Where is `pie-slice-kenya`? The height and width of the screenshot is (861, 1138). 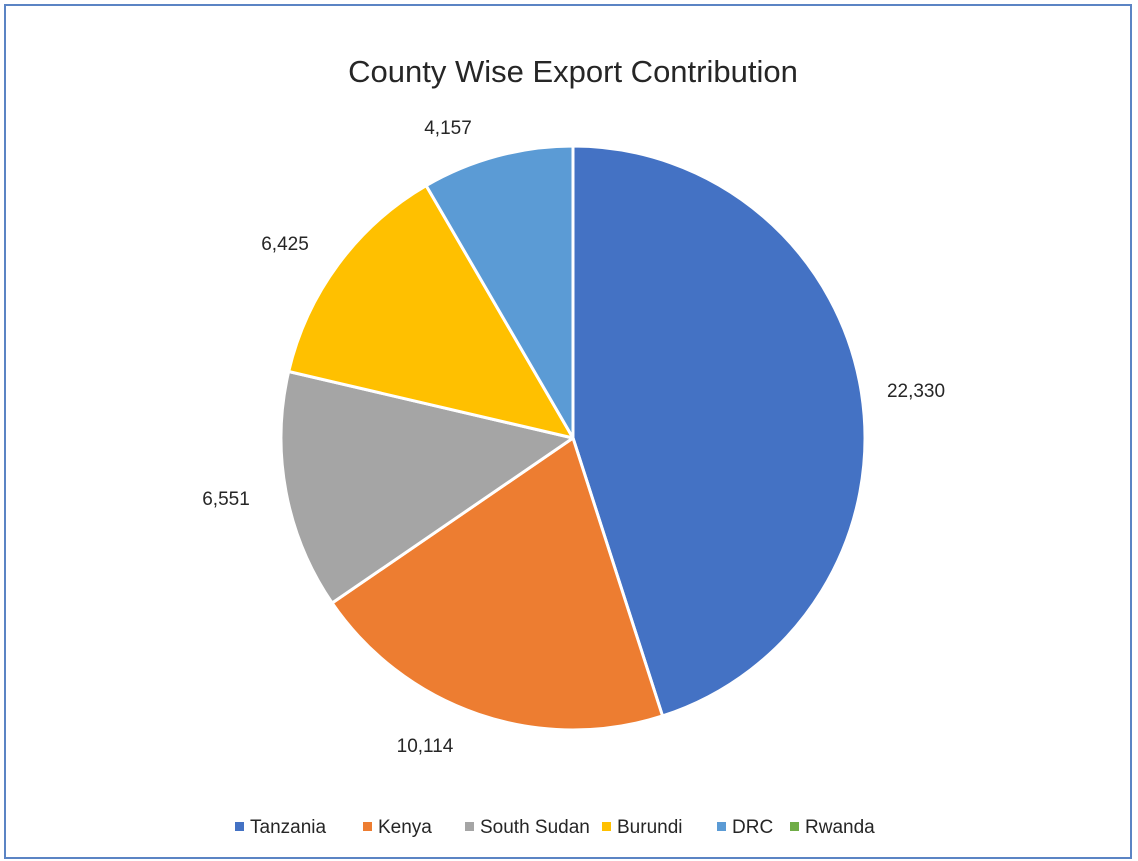
pie-slice-kenya is located at coordinates (497, 584).